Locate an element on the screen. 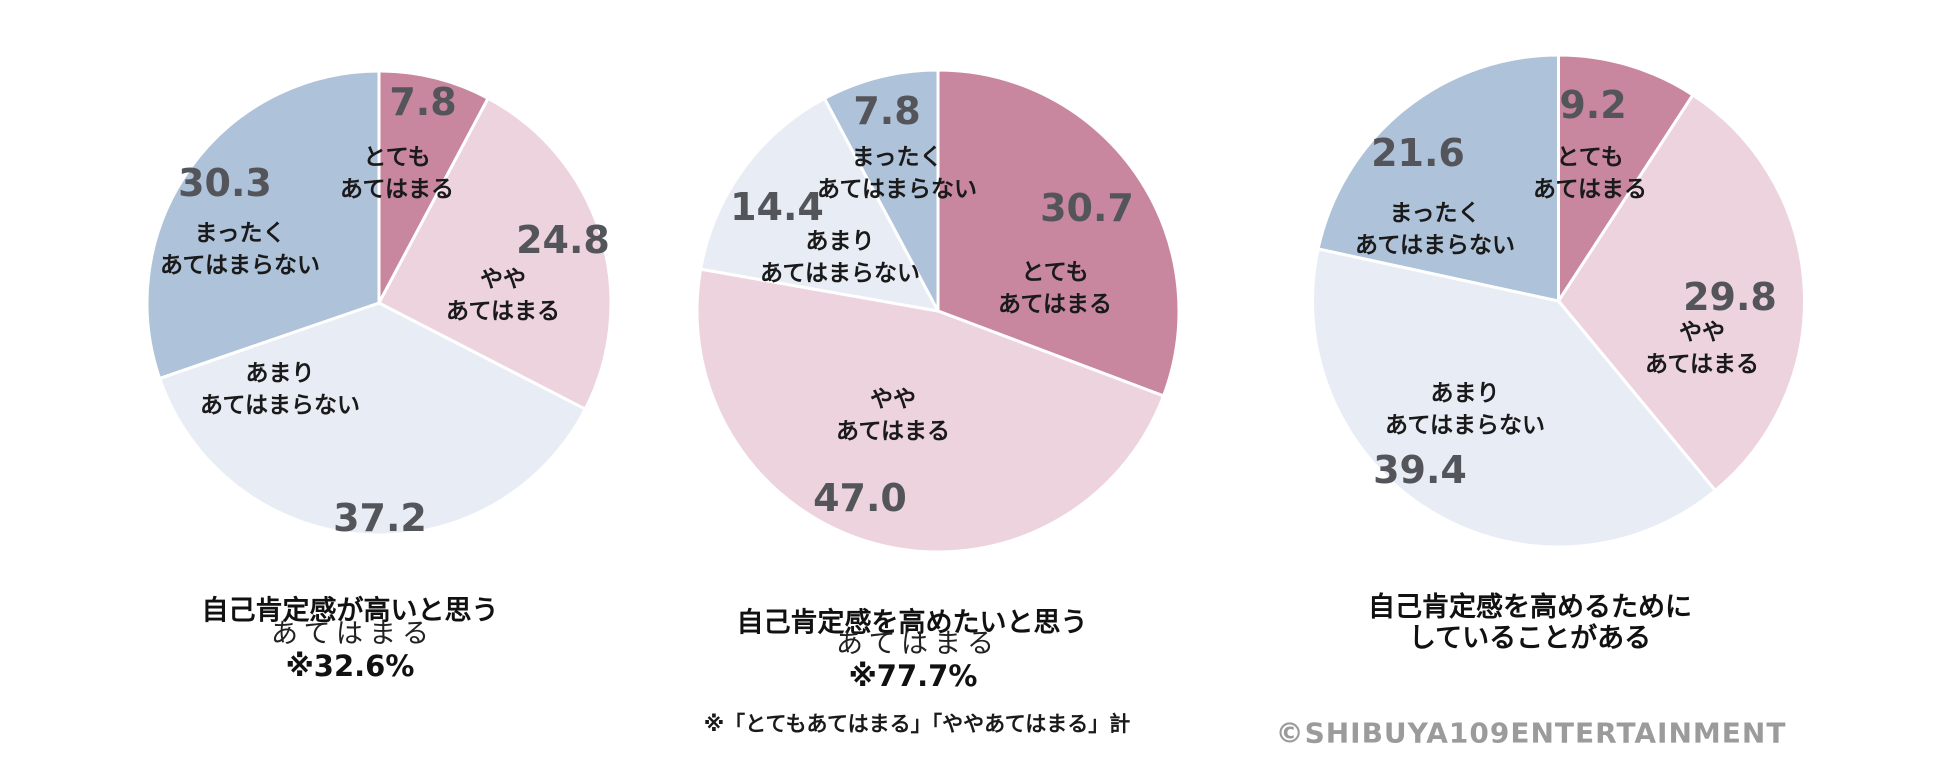 This screenshot has height=765, width=1950. slice-value: 47.0 is located at coordinates (860, 498).